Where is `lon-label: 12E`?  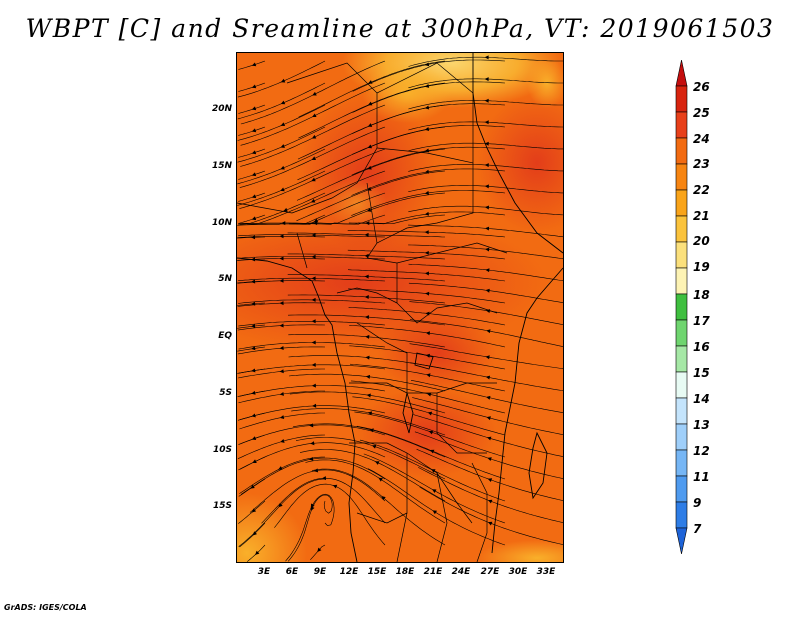
lon-label: 12E is located at coordinates (349, 572).